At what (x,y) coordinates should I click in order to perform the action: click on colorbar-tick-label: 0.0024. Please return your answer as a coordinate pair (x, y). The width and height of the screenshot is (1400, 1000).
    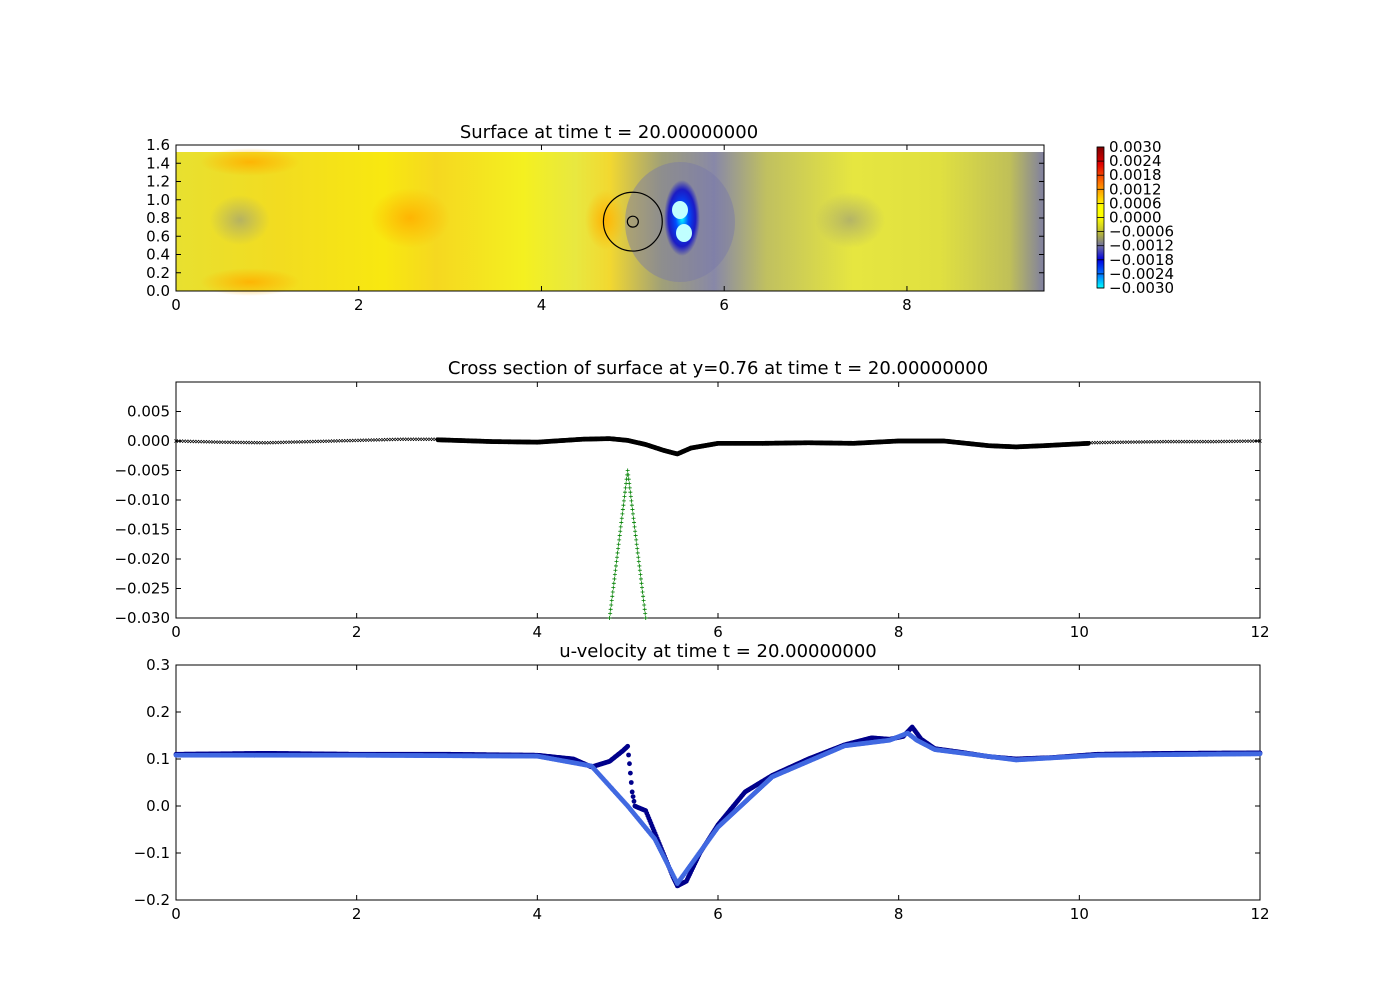
    Looking at the image, I should click on (1135, 161).